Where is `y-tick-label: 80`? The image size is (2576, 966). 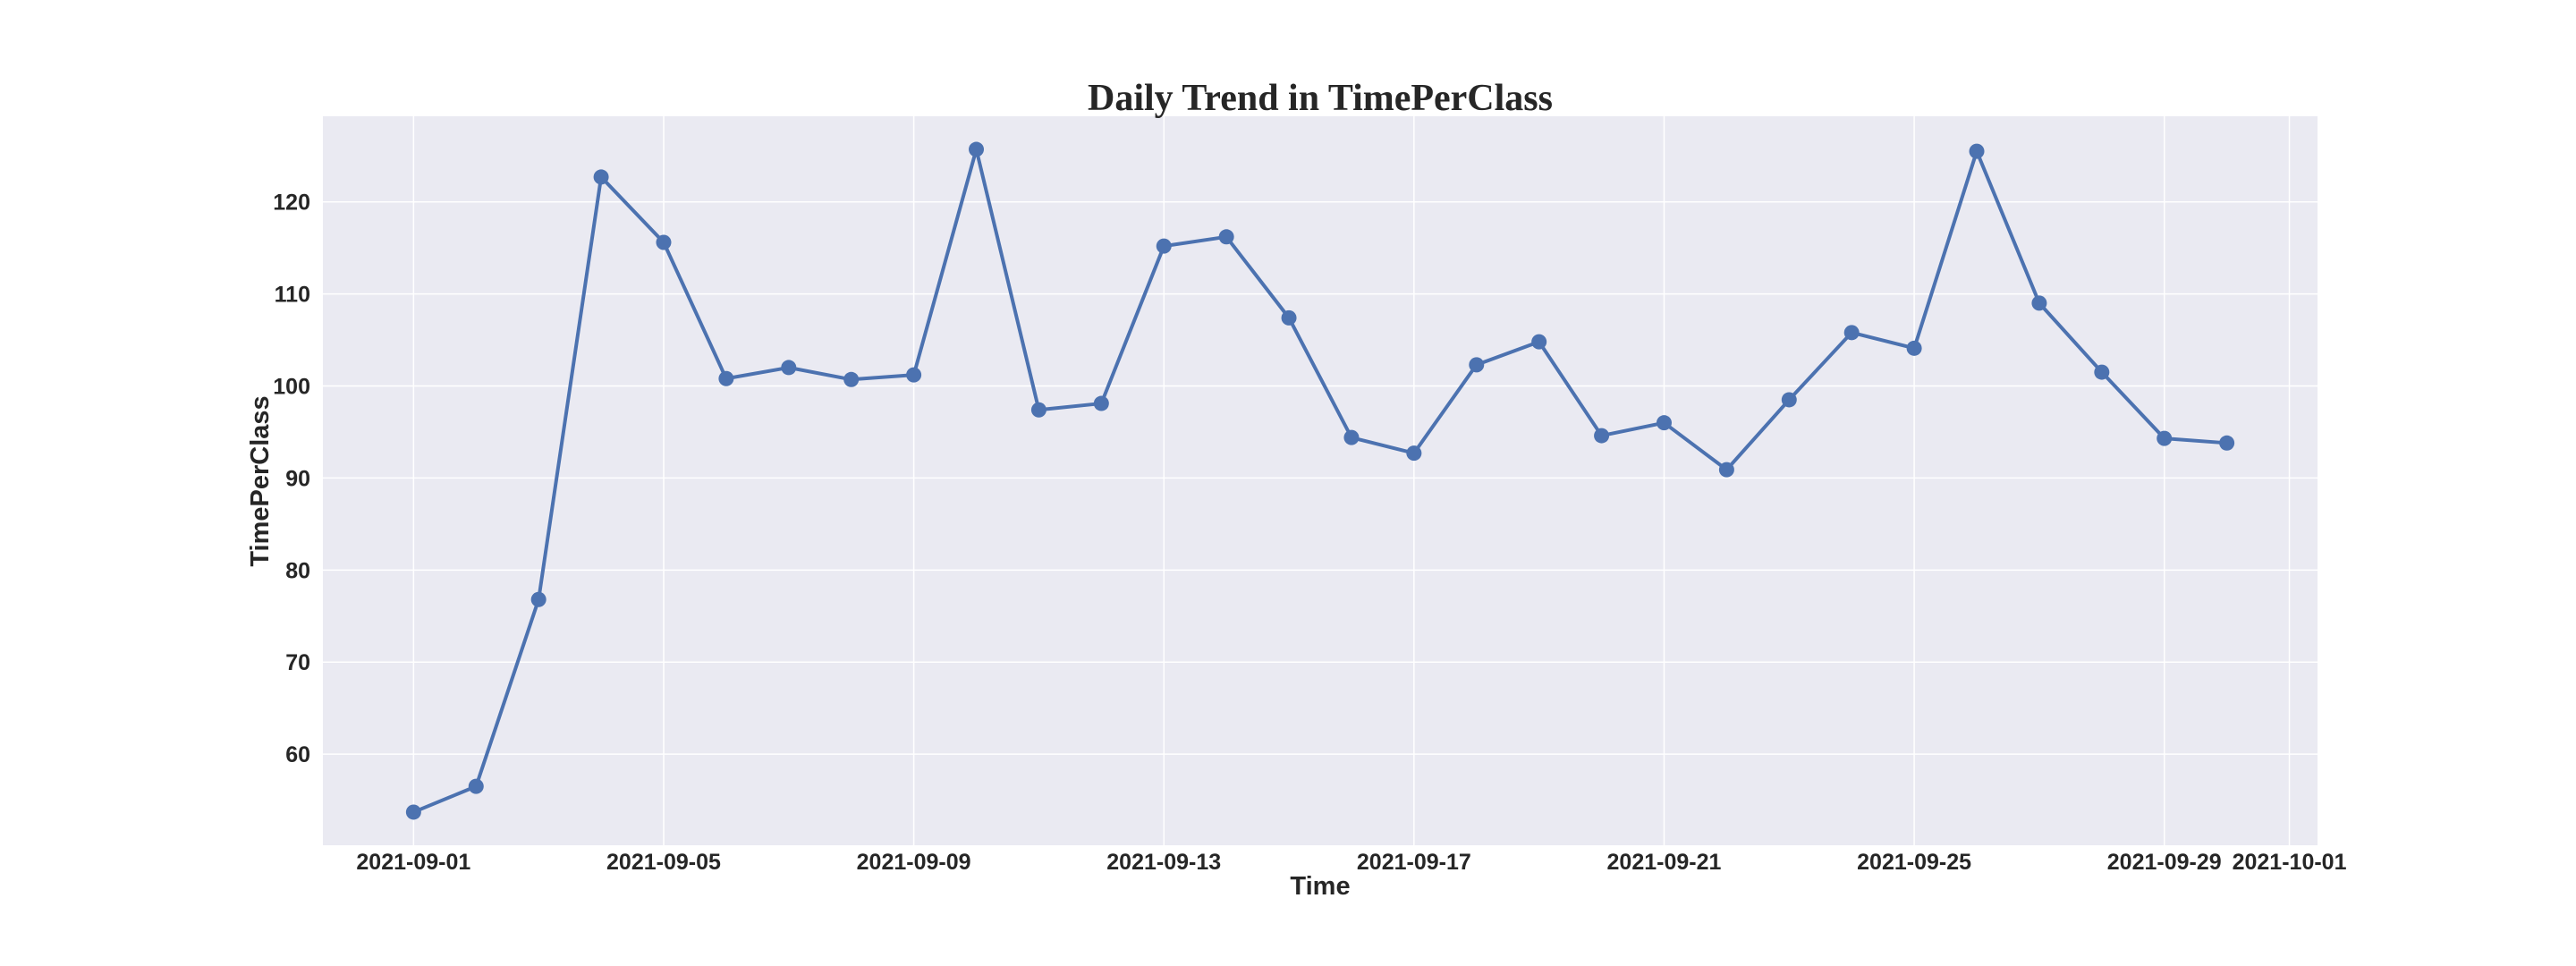
y-tick-label: 80 is located at coordinates (297, 570).